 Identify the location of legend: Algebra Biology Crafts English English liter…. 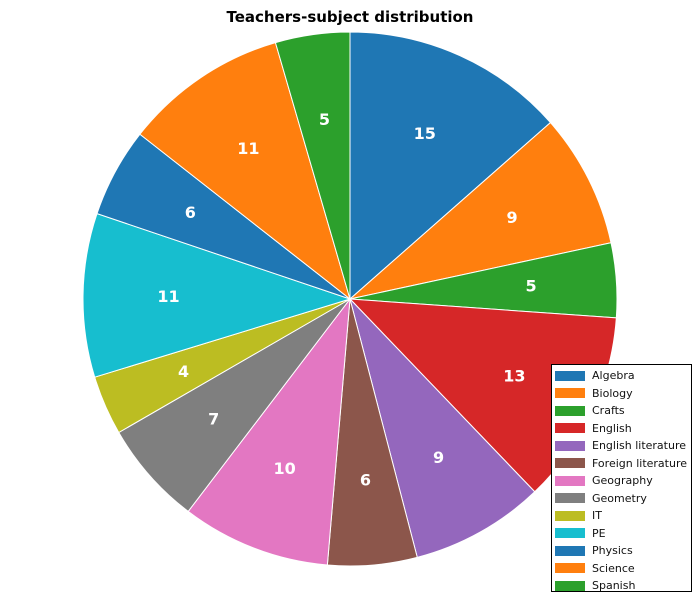
(621, 478).